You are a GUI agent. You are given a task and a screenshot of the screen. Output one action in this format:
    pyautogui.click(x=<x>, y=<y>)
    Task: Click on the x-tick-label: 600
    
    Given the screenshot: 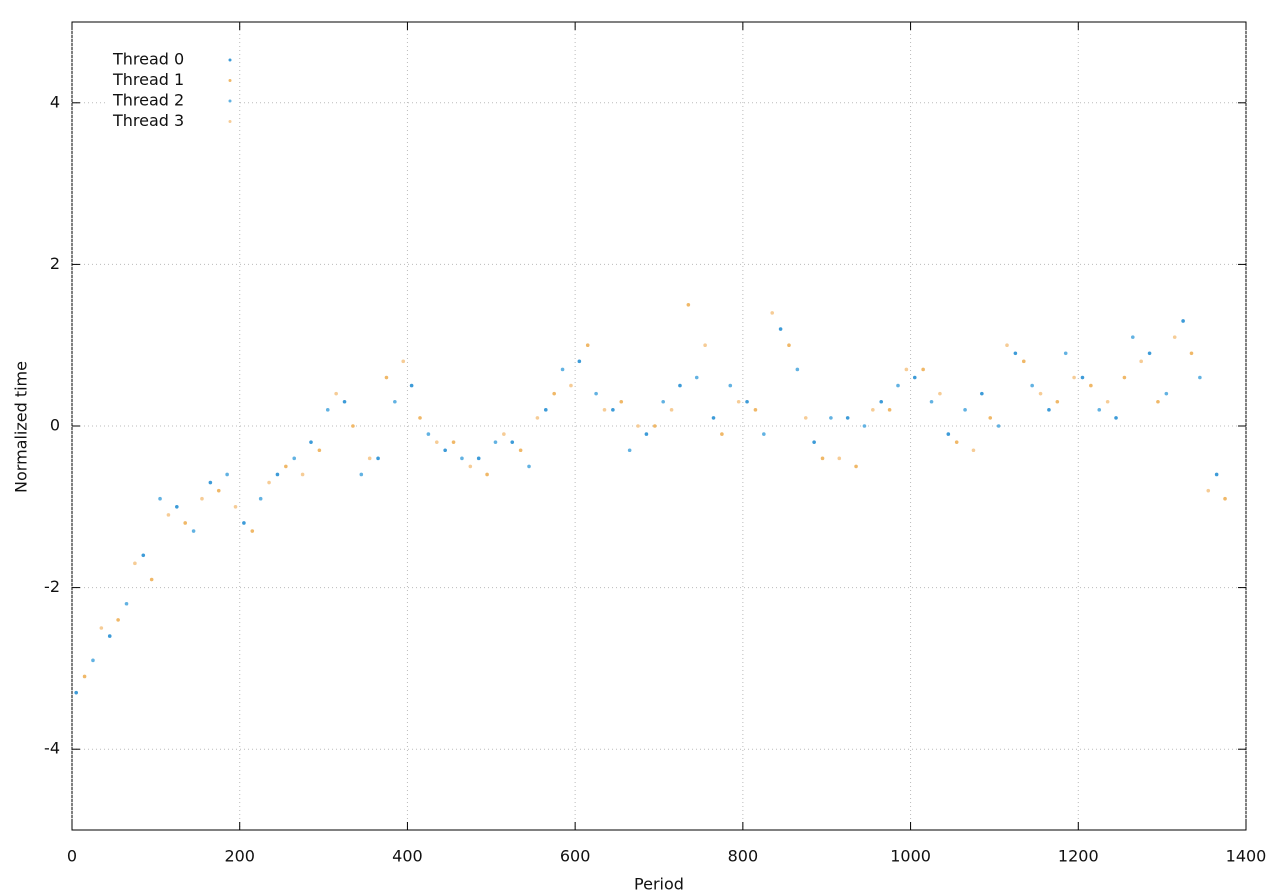 What is the action you would take?
    pyautogui.click(x=575, y=856)
    